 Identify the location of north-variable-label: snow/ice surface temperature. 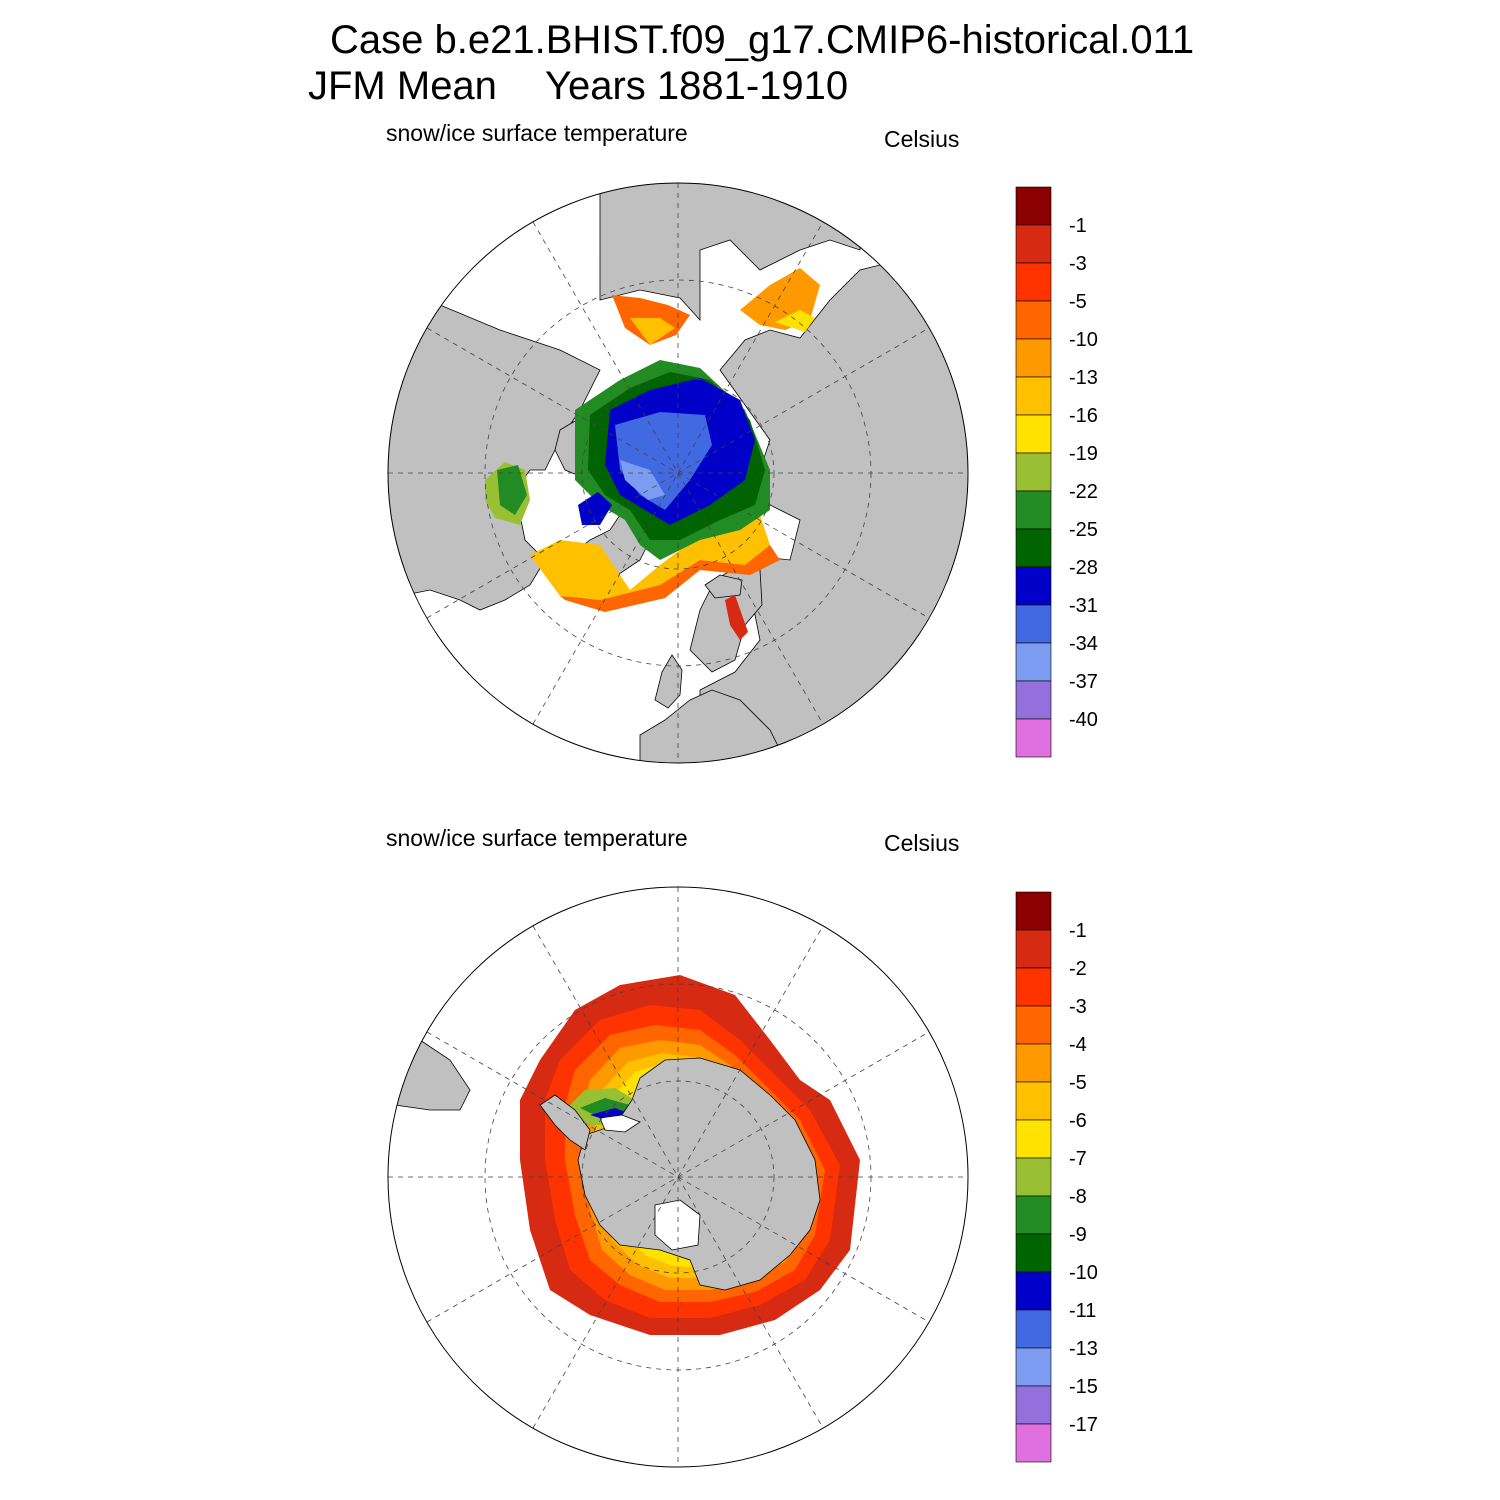
(537, 133).